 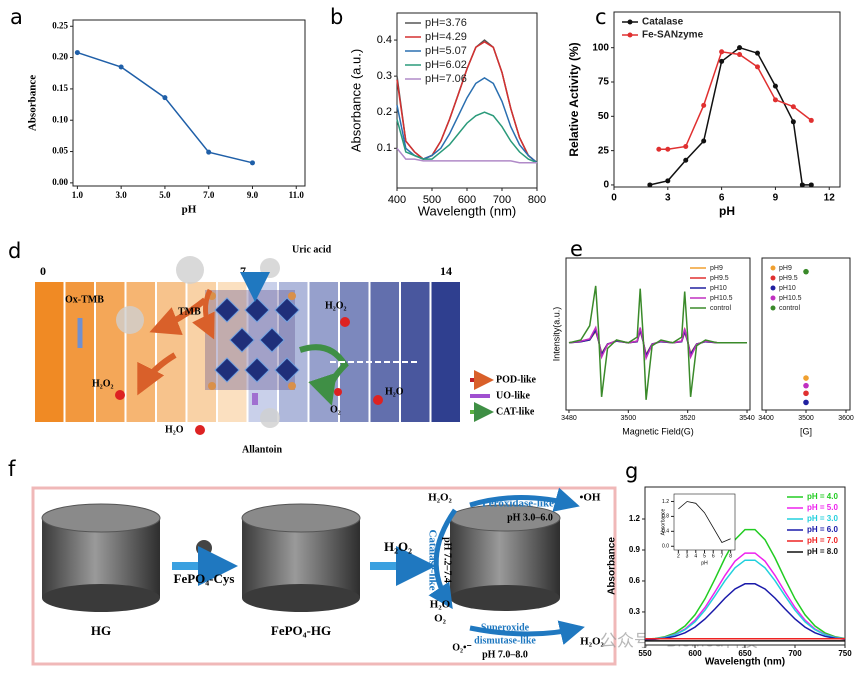 What do you see at coordinates (16, 17) in the screenshot?
I see `panel-letter: a` at bounding box center [16, 17].